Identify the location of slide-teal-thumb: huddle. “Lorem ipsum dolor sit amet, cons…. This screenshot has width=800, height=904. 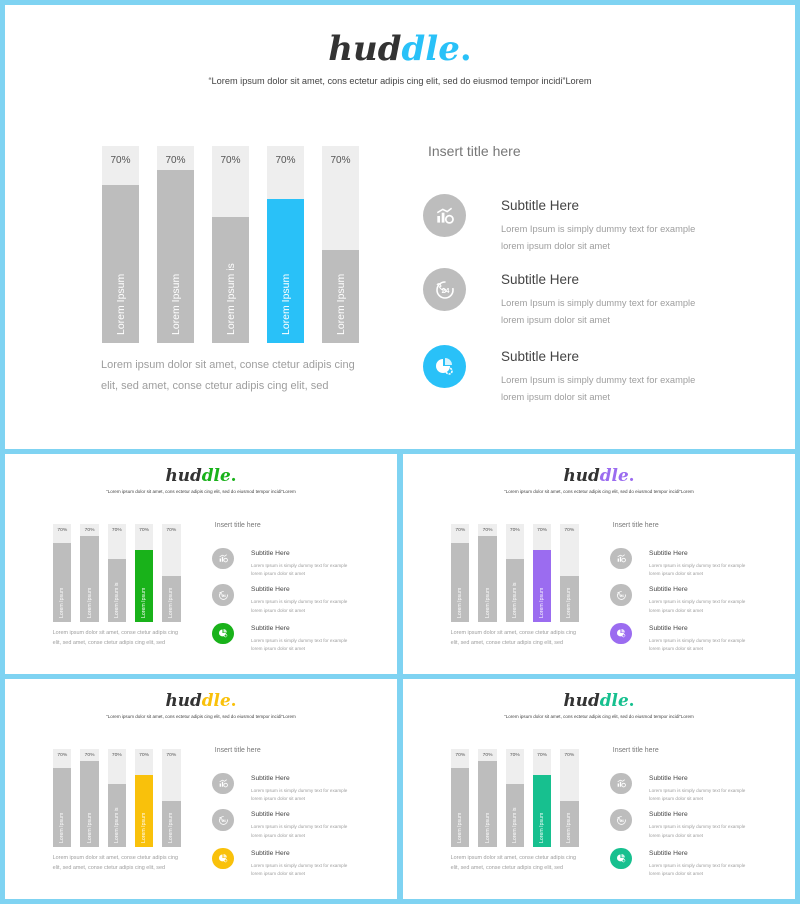
(599, 789).